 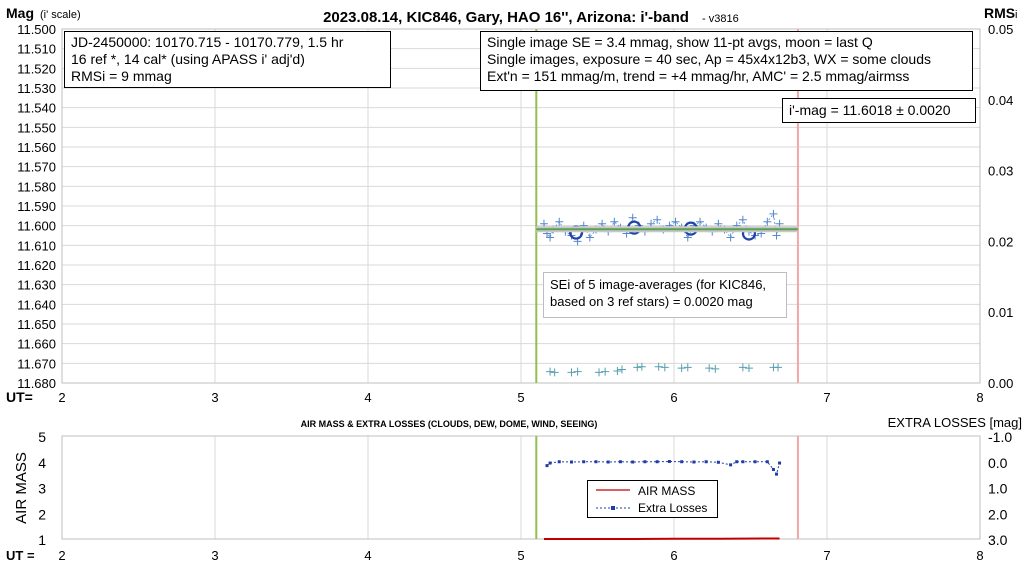 I want to click on y-tick-label: 1, so click(x=42, y=540).